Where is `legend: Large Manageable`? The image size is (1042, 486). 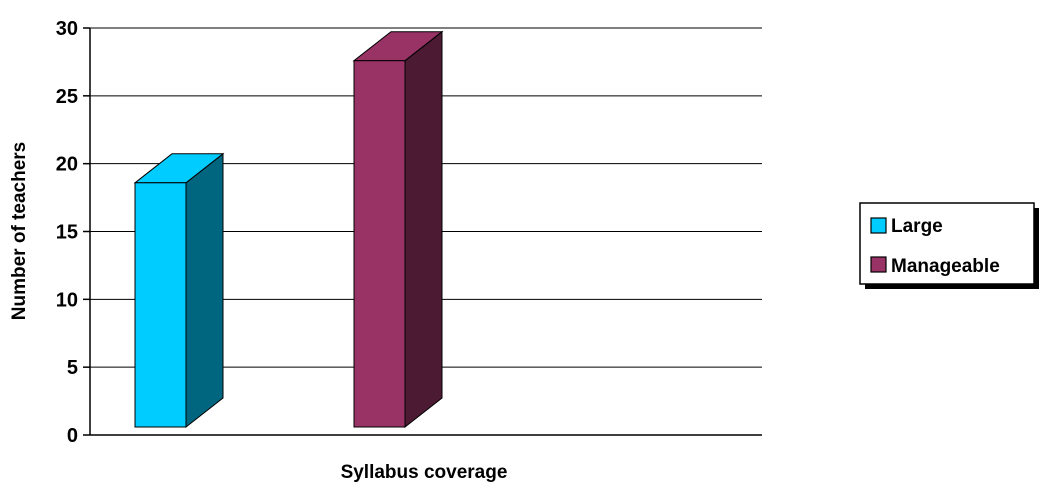
legend: Large Manageable is located at coordinates (949, 245).